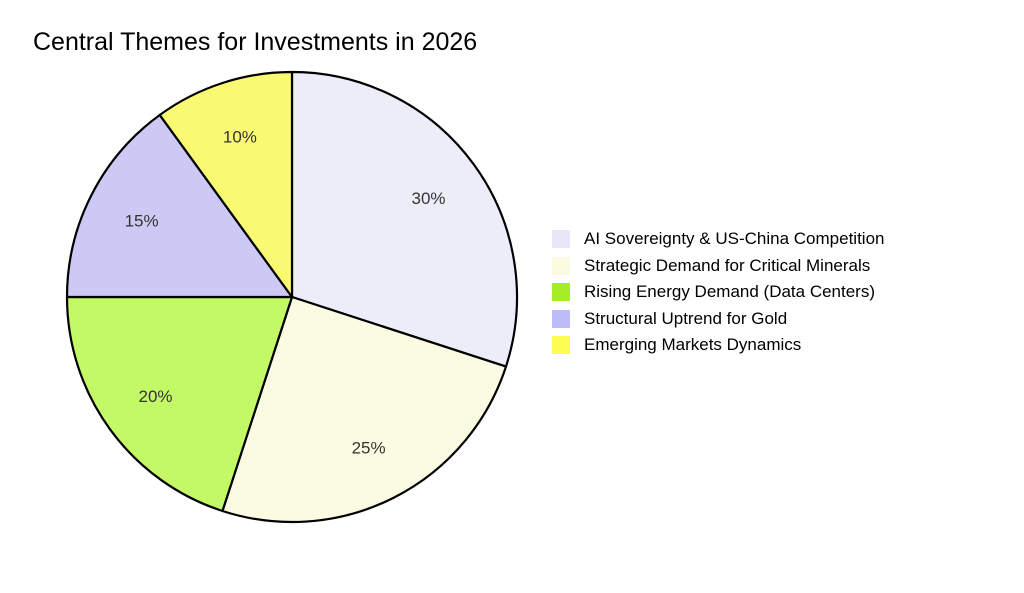 The height and width of the screenshot is (593, 1024). I want to click on legend-item-1: AI Sovereignty & US-China Competition, so click(718, 239).